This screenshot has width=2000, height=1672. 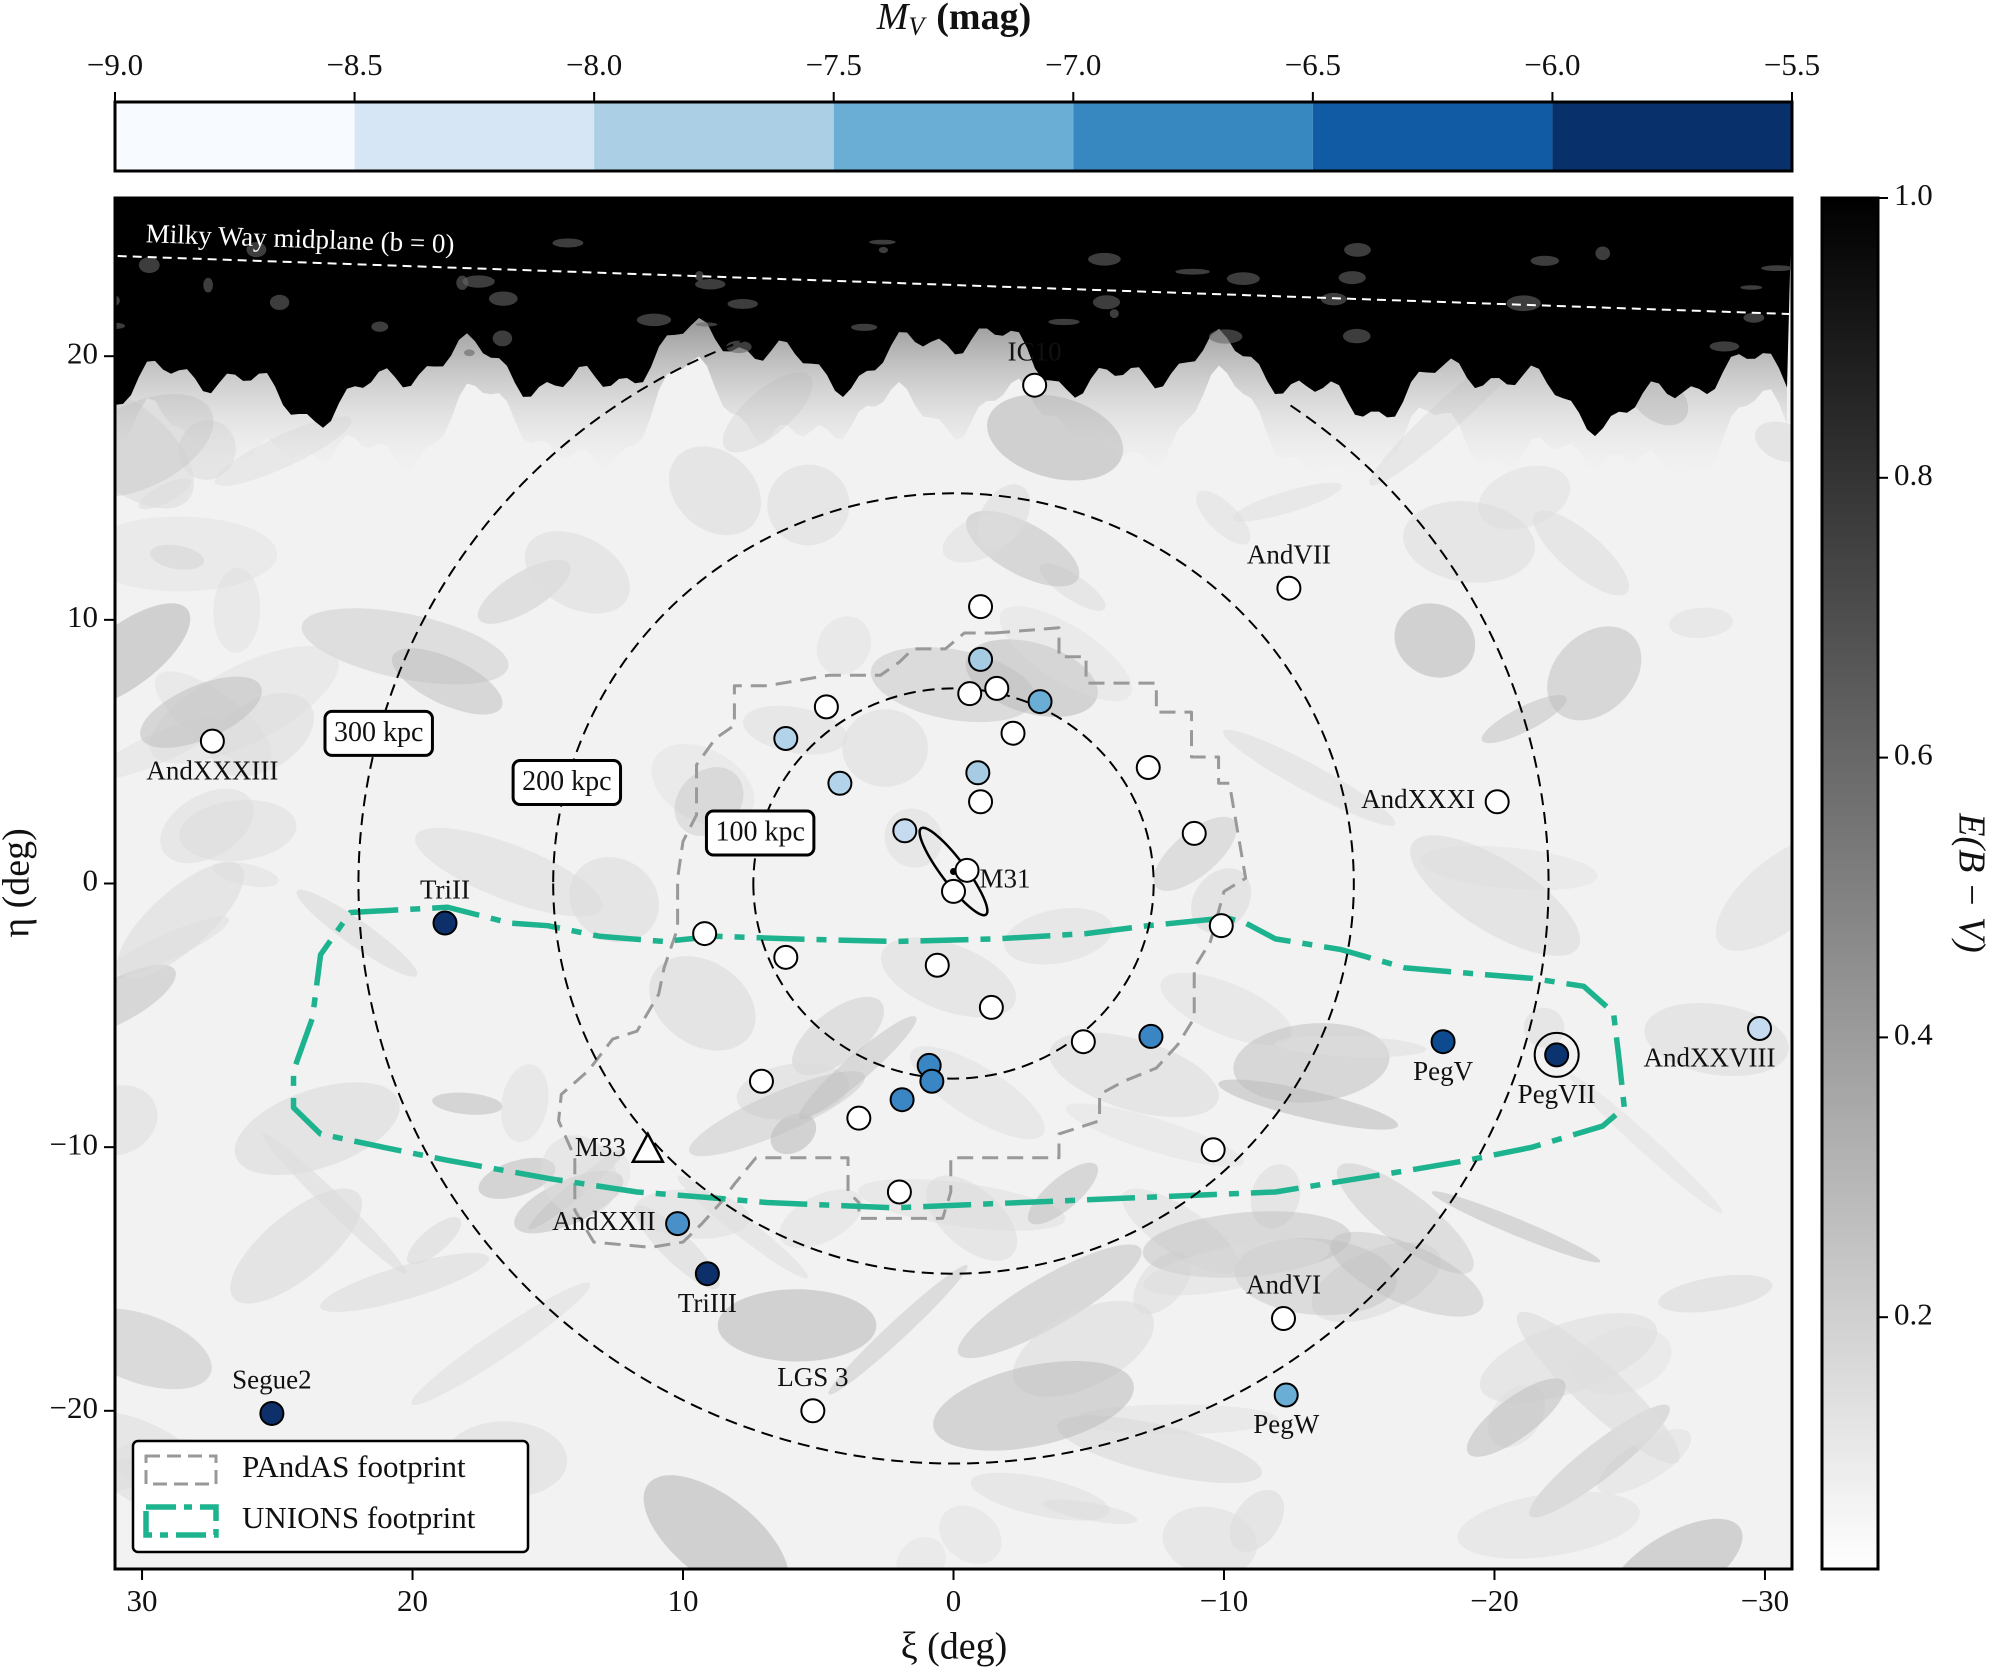 What do you see at coordinates (1443, 1071) in the screenshot?
I see `galaxy-label: PegV` at bounding box center [1443, 1071].